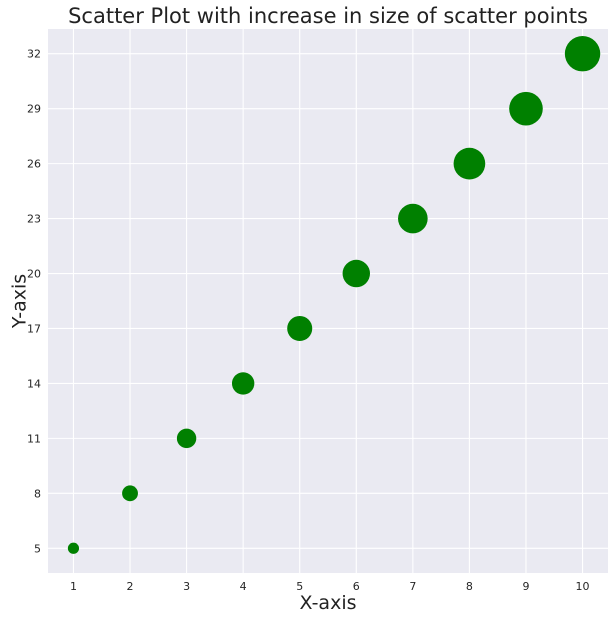 Image resolution: width=615 pixels, height=620 pixels. What do you see at coordinates (299, 586) in the screenshot?
I see `x-tick-label: 5` at bounding box center [299, 586].